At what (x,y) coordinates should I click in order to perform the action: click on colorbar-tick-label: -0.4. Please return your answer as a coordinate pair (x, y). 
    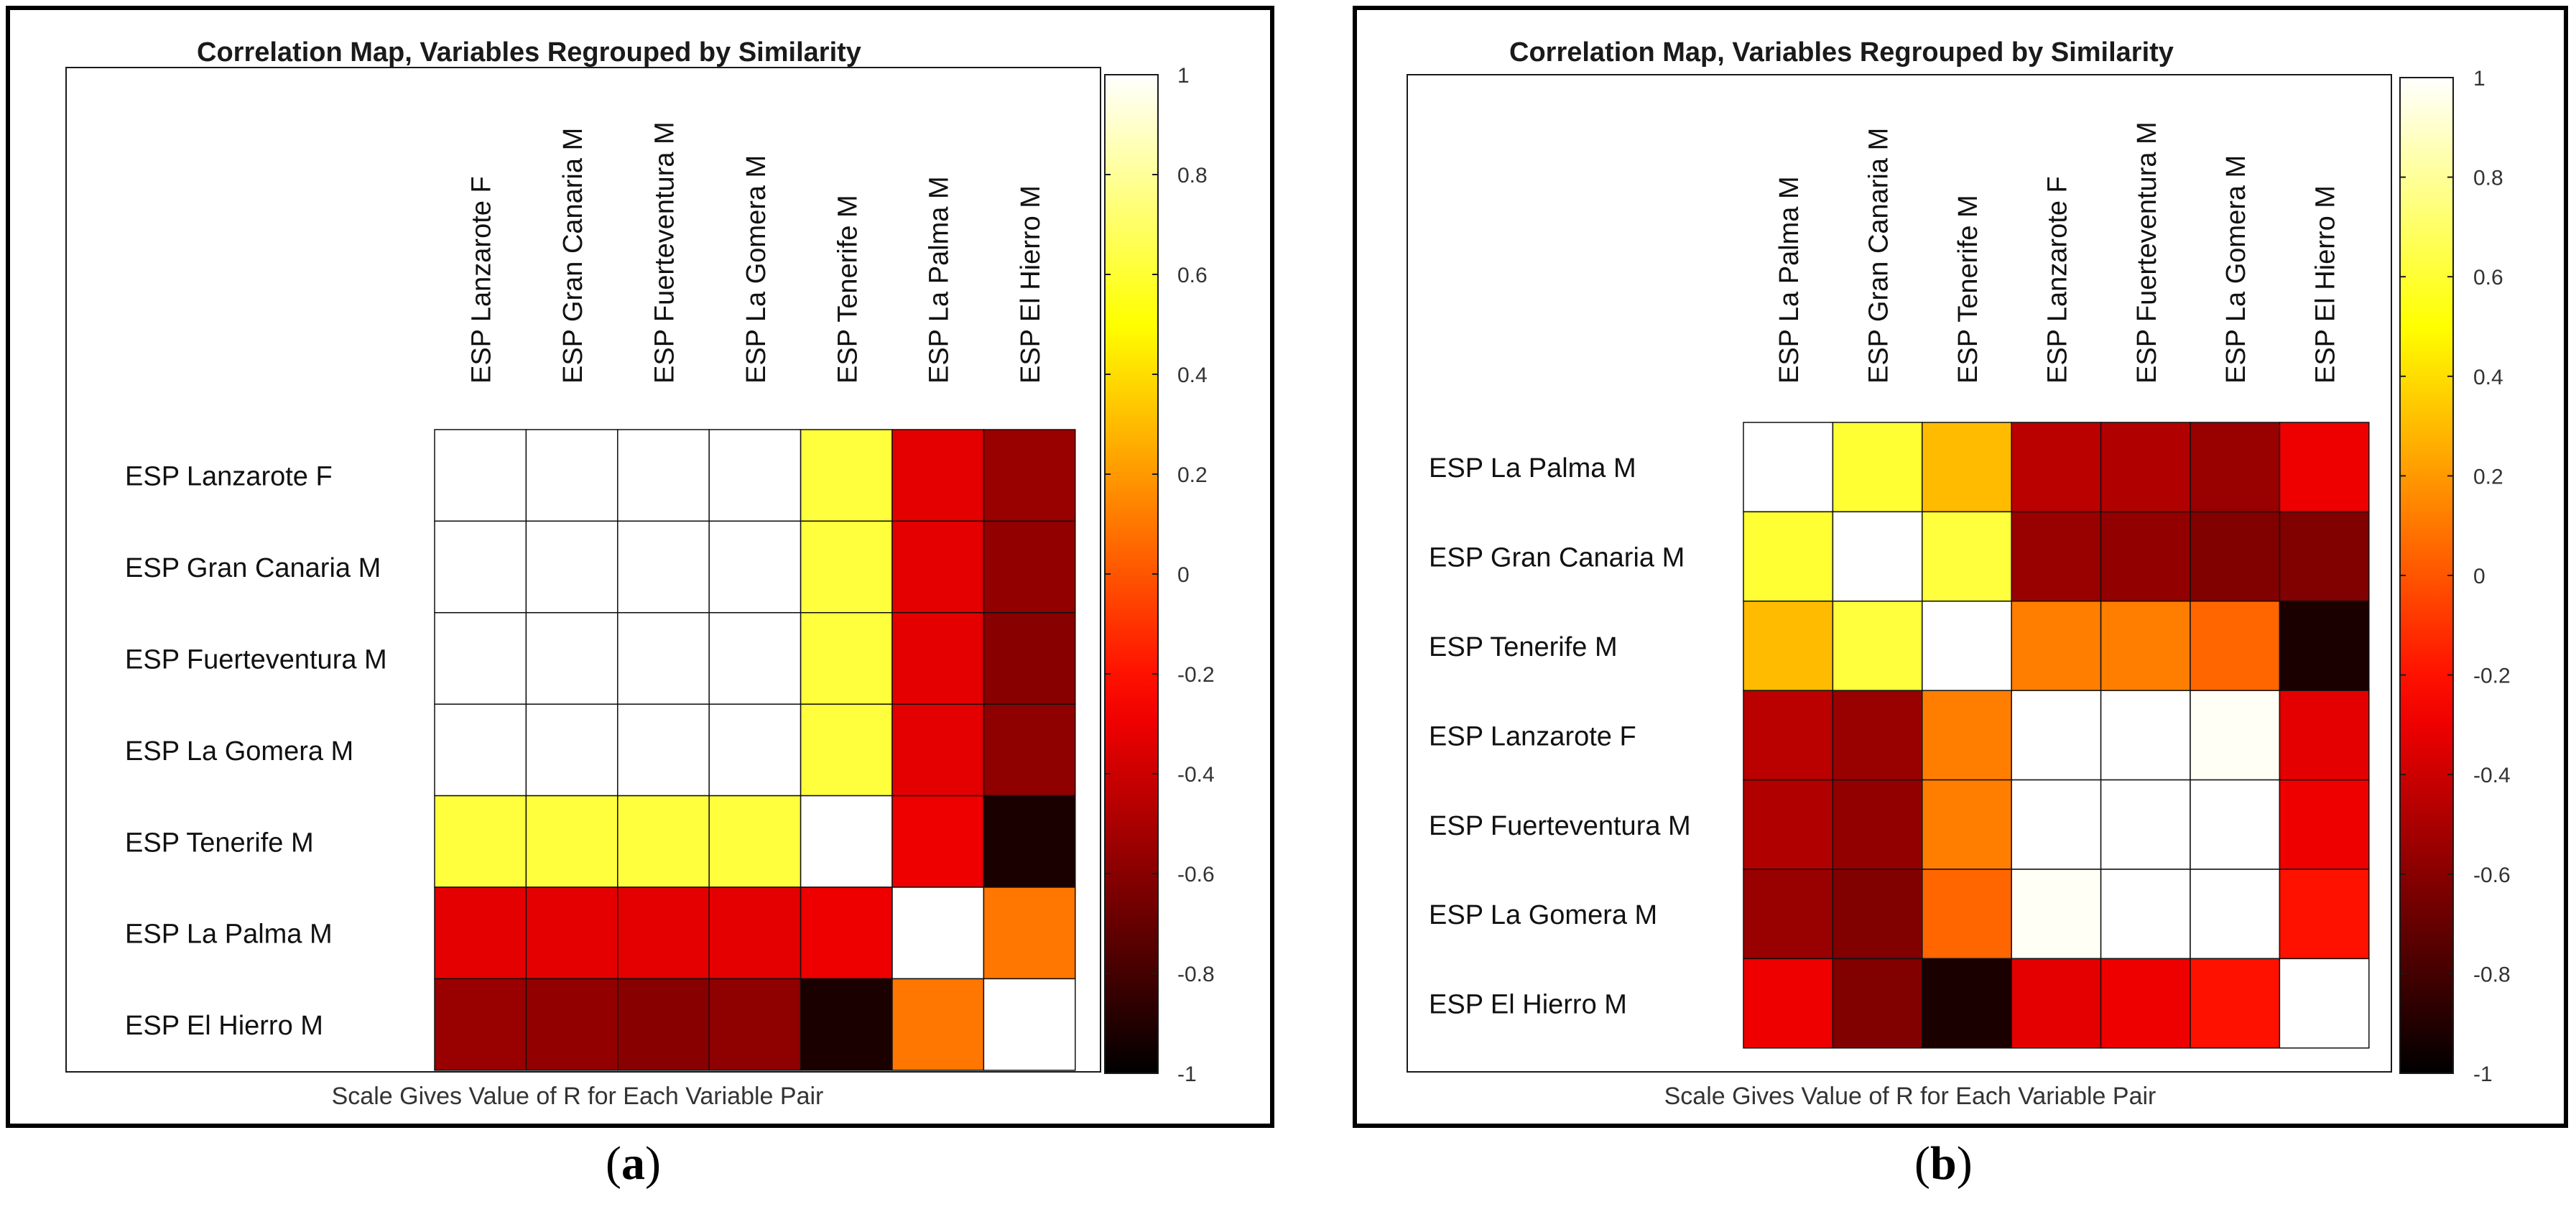
    Looking at the image, I should click on (2492, 775).